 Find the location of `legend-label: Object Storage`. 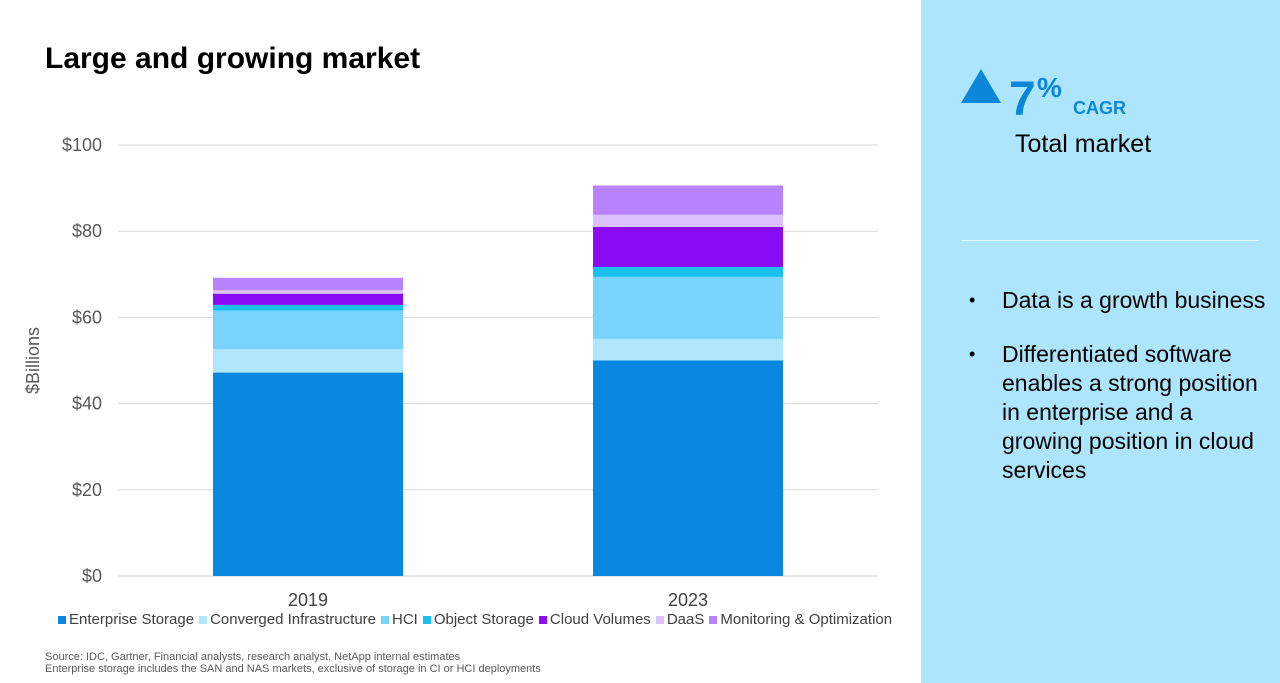

legend-label: Object Storage is located at coordinates (483, 619).